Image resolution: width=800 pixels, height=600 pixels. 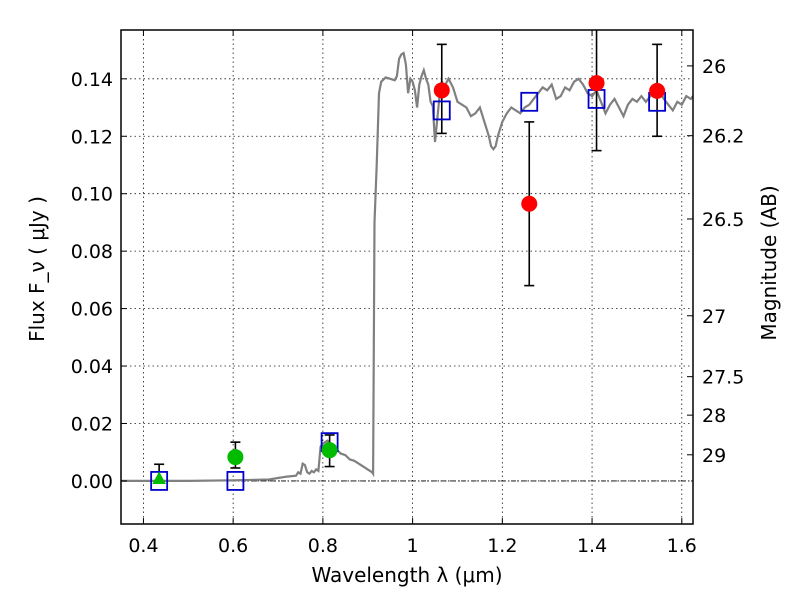 I want to click on y-tick-label: 0.02, so click(x=92, y=424).